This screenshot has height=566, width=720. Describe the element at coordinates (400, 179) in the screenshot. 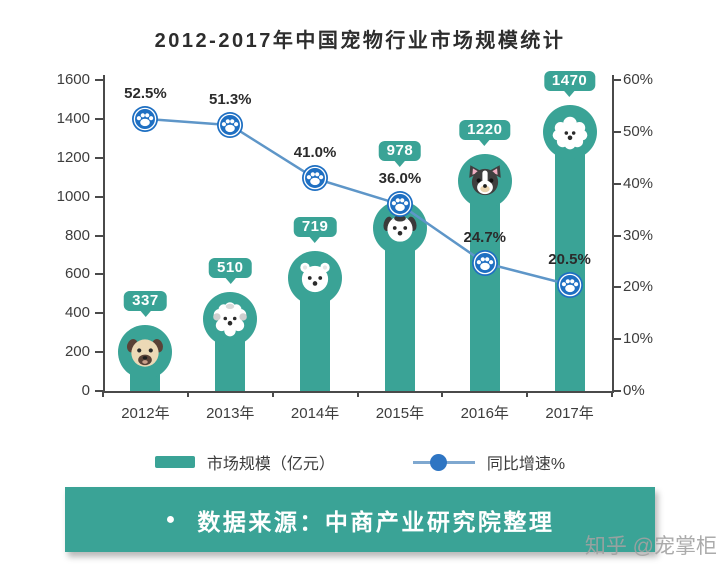

I see `growth-rate-label: 36.0%` at that location.